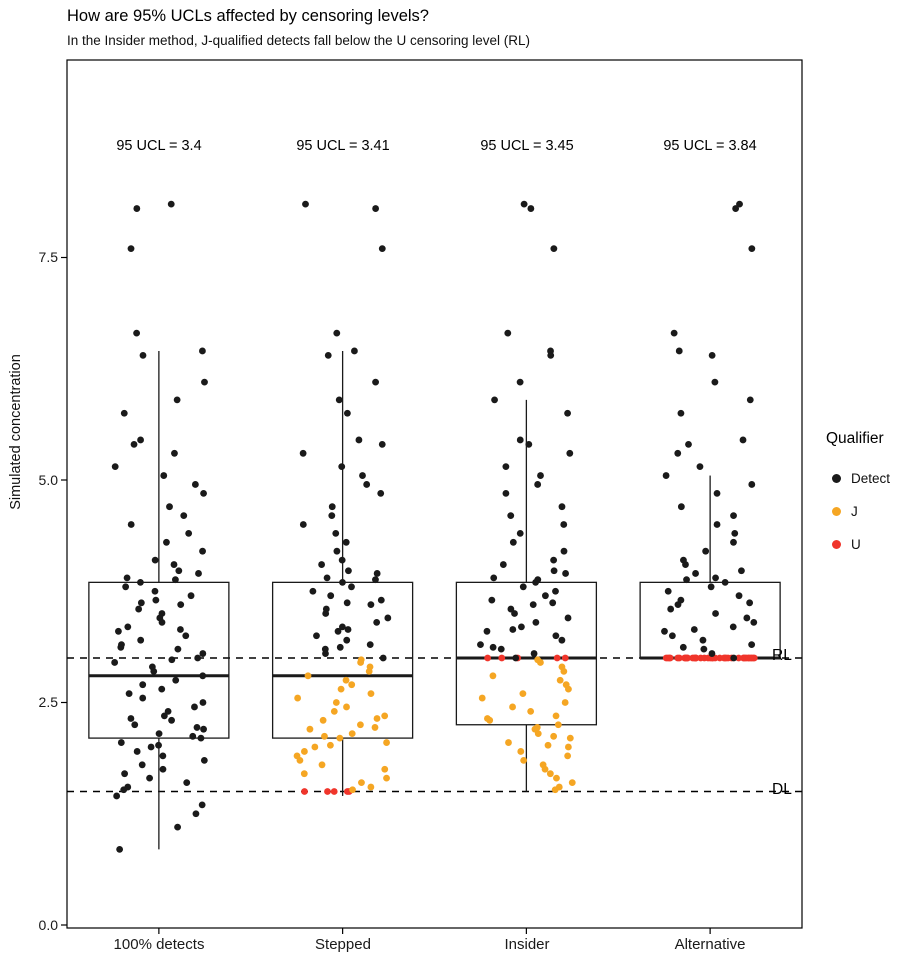 The width and height of the screenshot is (917, 972). I want to click on legend-item-j: J, so click(871, 511).